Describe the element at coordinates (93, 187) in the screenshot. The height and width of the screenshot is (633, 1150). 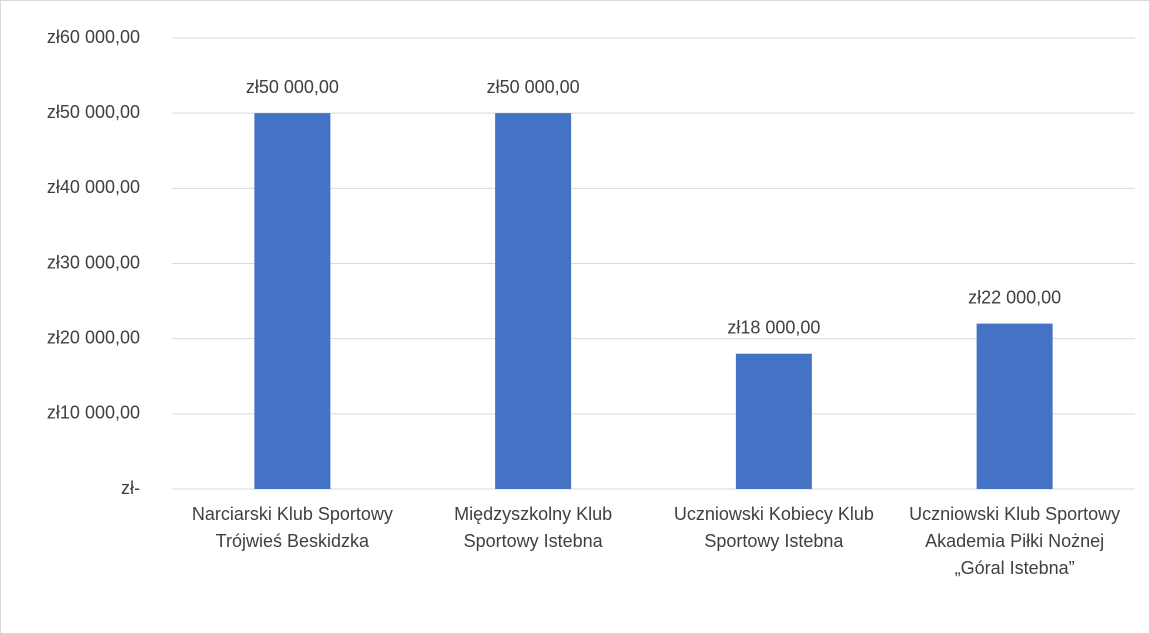
I see `y-tick-label: zł40 000,00` at that location.